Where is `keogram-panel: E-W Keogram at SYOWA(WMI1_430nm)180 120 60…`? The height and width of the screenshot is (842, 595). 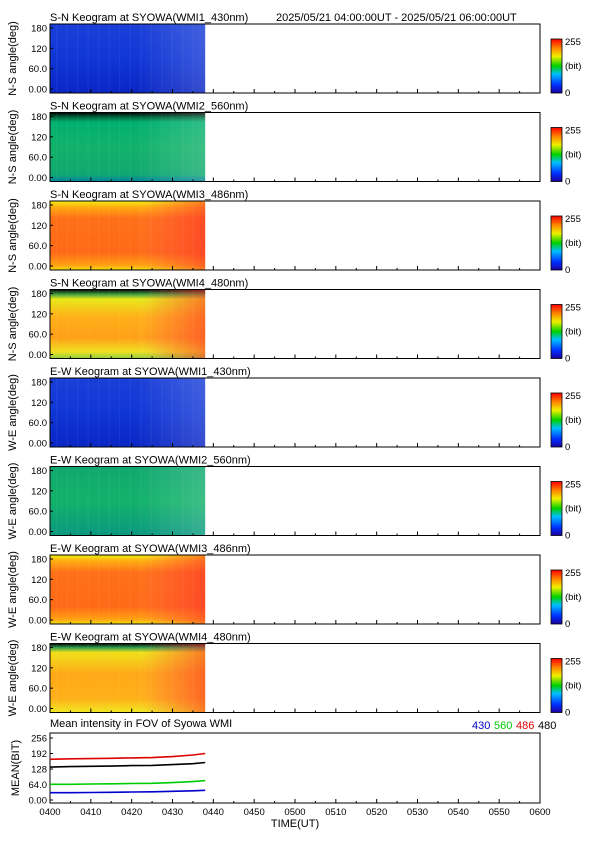
keogram-panel: E-W Keogram at SYOWA(WMI1_430nm)180 120 60… is located at coordinates (294, 409).